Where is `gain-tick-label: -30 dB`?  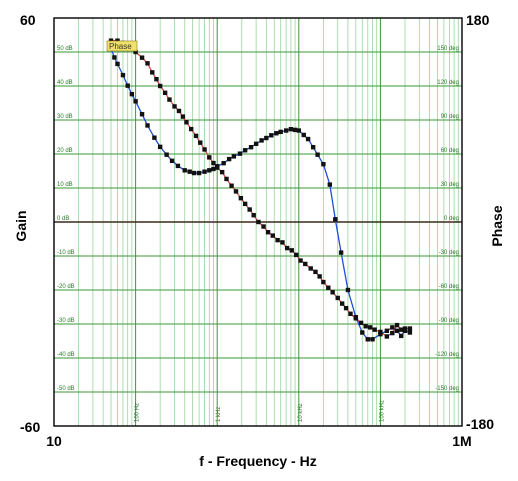
gain-tick-label: -30 dB is located at coordinates (66, 321).